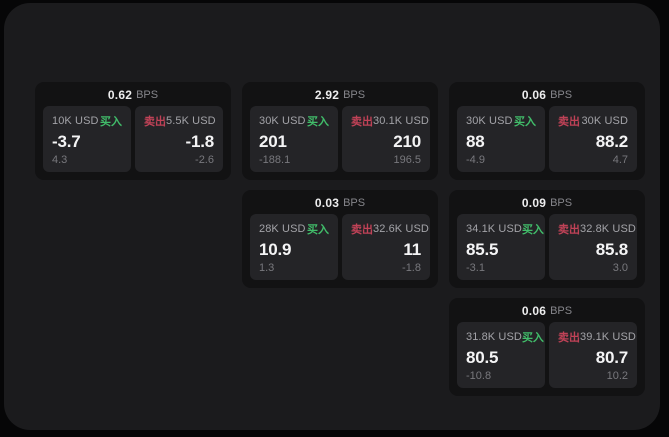  I want to click on sell-price-value: 210, so click(407, 141).